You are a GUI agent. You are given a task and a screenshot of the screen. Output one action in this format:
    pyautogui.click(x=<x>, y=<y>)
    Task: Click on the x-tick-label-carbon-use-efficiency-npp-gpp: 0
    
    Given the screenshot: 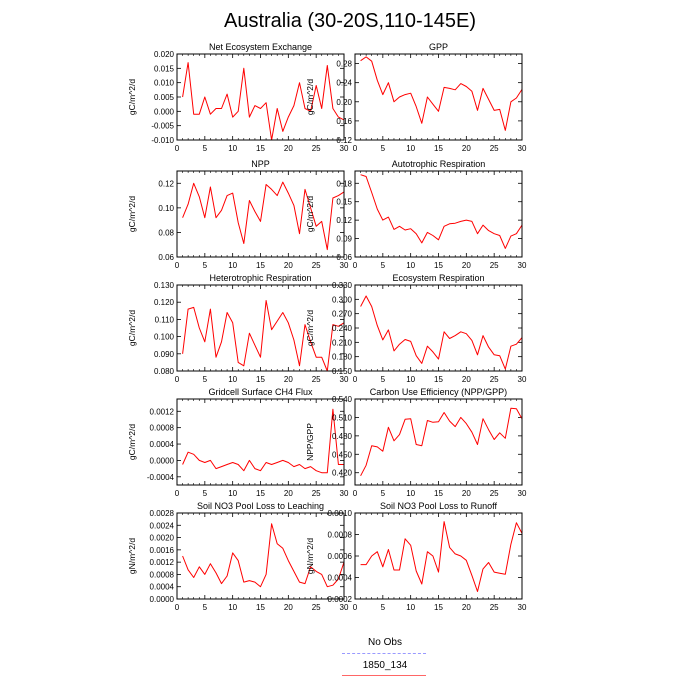 What is the action you would take?
    pyautogui.click(x=355, y=493)
    